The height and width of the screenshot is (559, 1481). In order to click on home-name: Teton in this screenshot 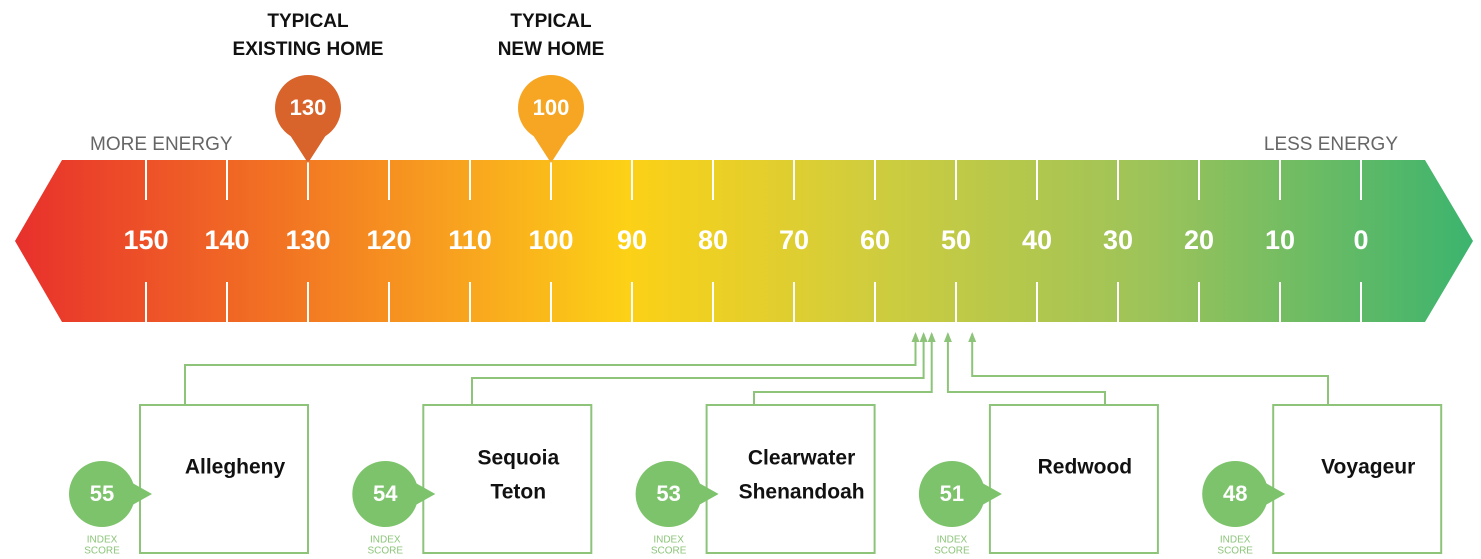, I will do `click(518, 492)`.